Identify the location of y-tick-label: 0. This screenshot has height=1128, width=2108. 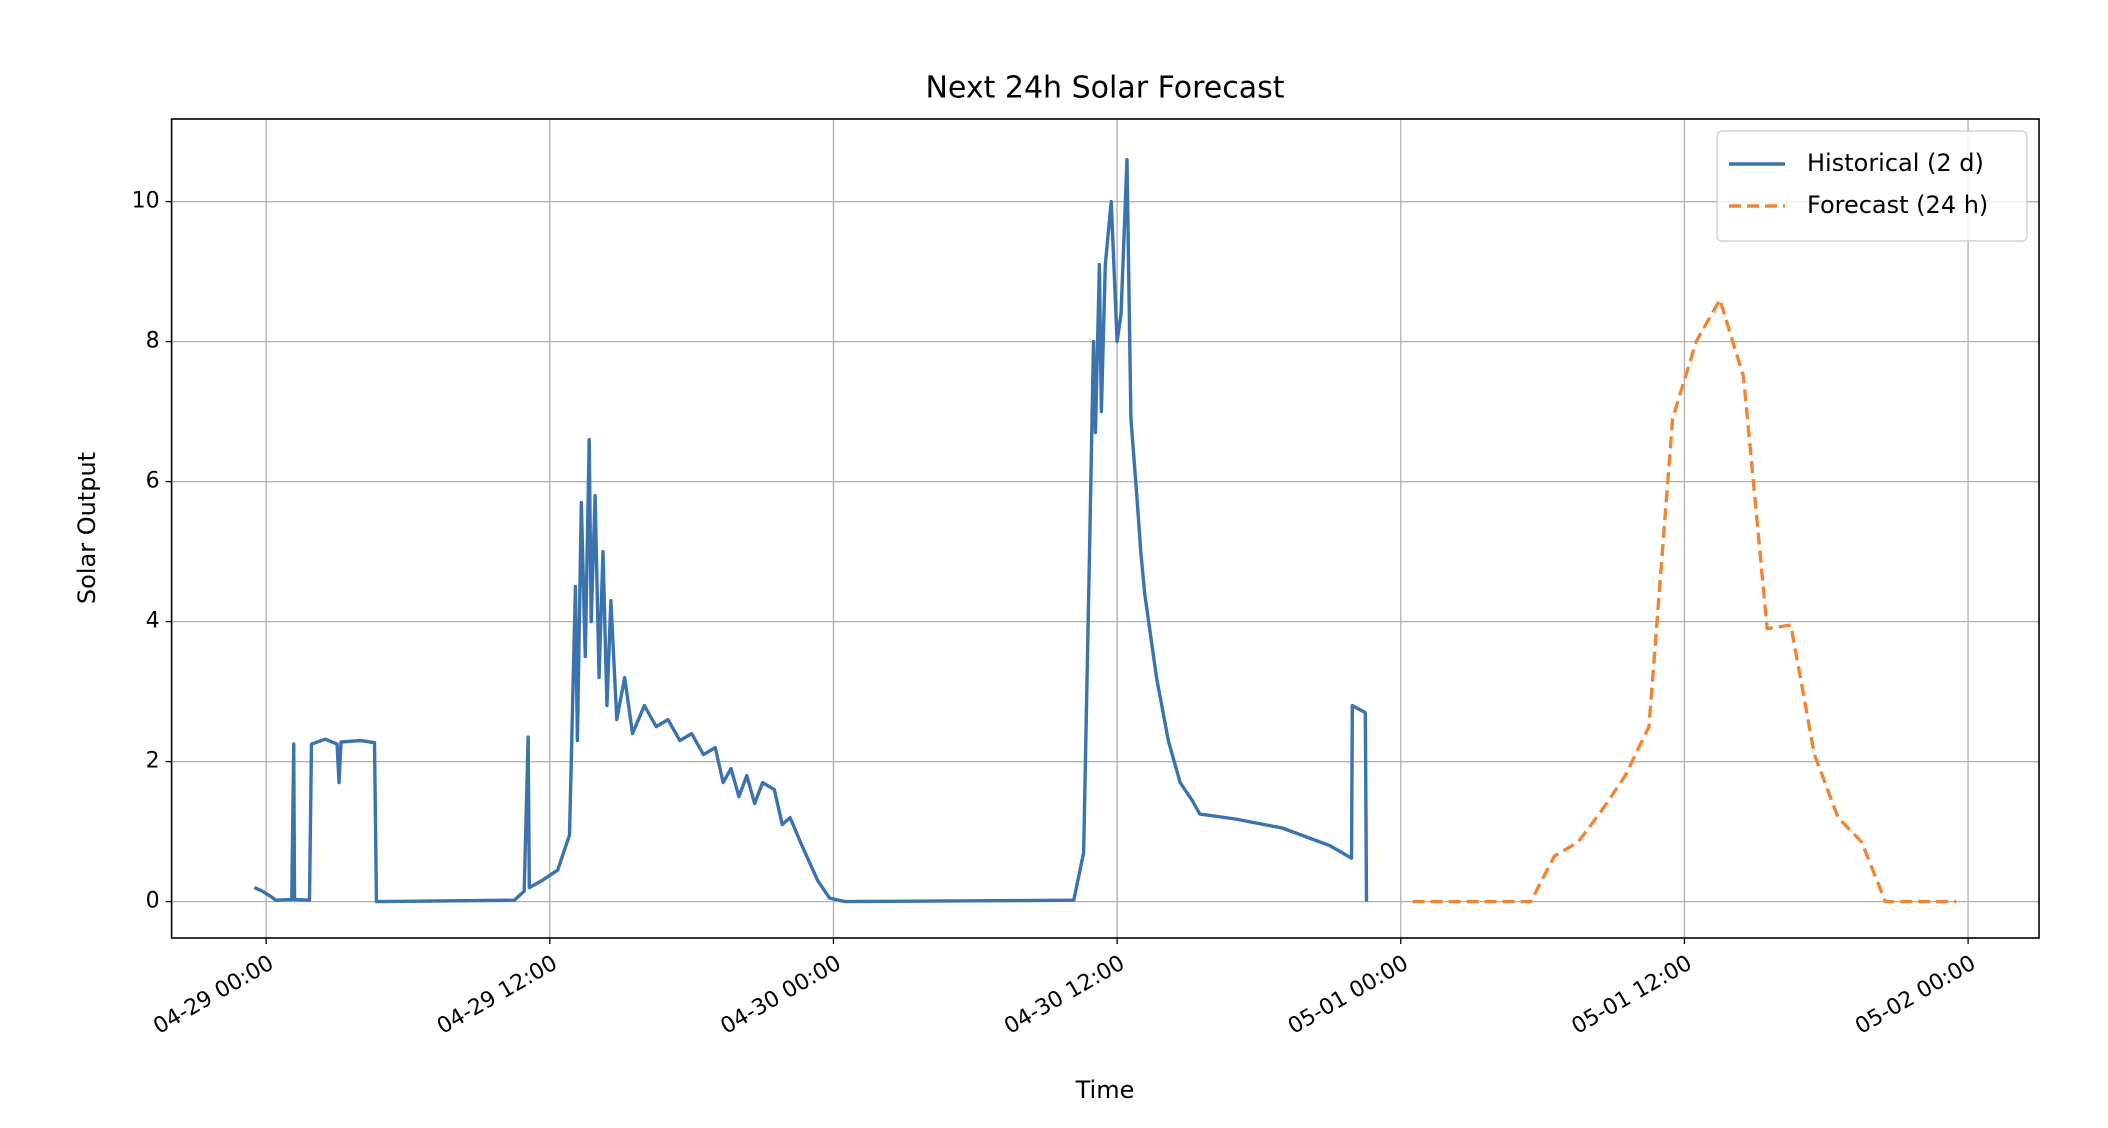
(153, 901).